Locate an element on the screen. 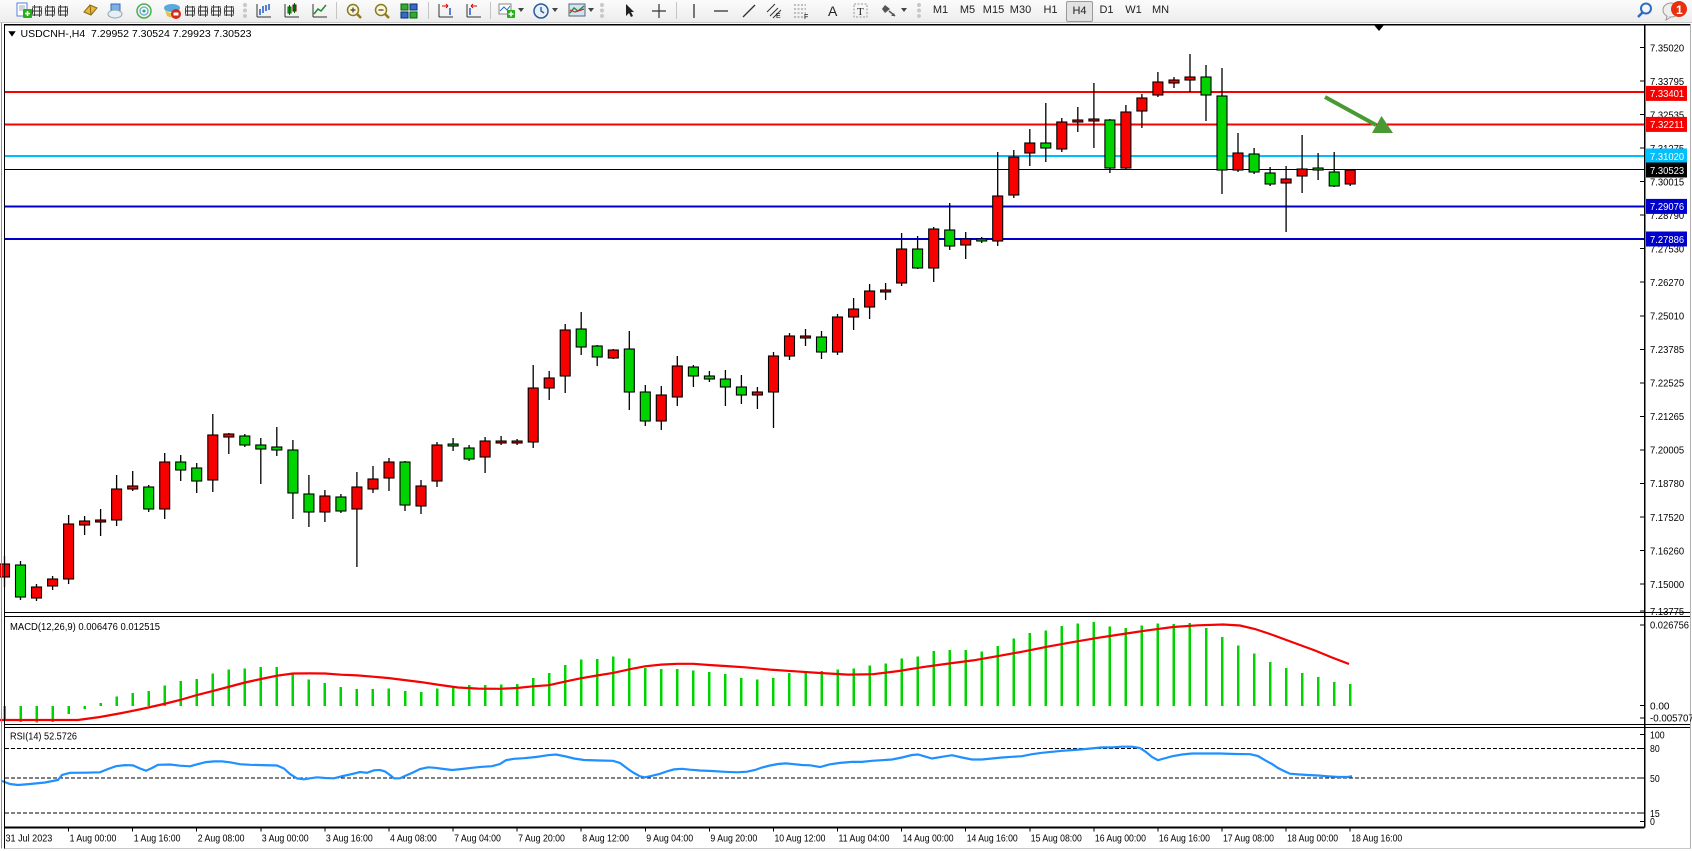  svg-text: 7.27530 is located at coordinates (1667, 250).